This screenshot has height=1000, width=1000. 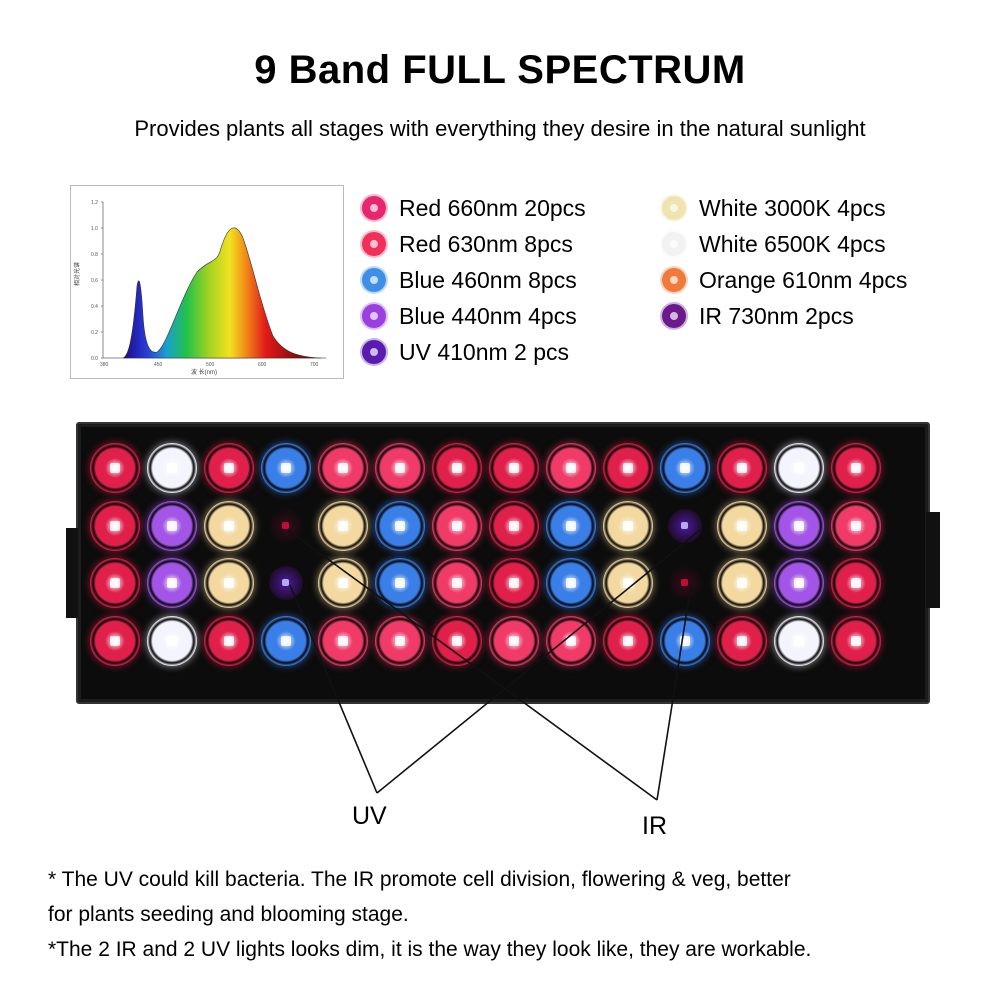 I want to click on legend-item: IR 730nm 2pcs, so click(x=784, y=316).